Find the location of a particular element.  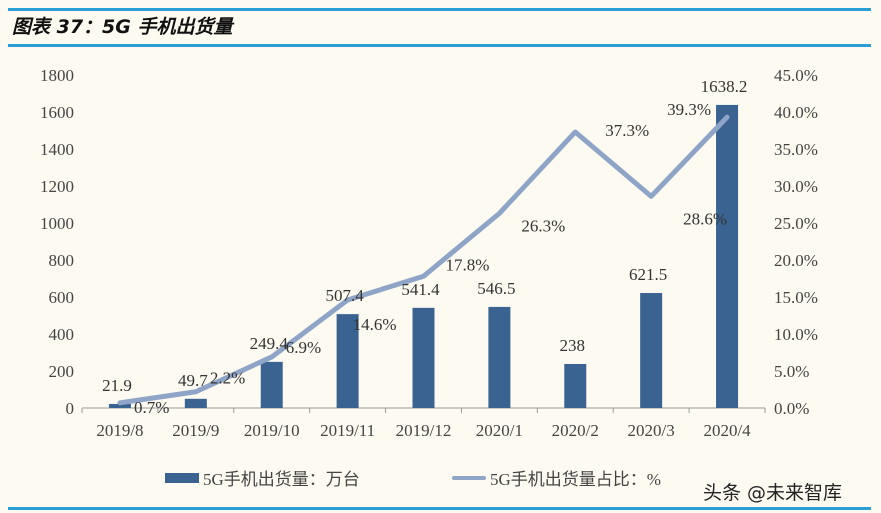

legend-bar: 5G手机出货量：万台 is located at coordinates (262, 477).